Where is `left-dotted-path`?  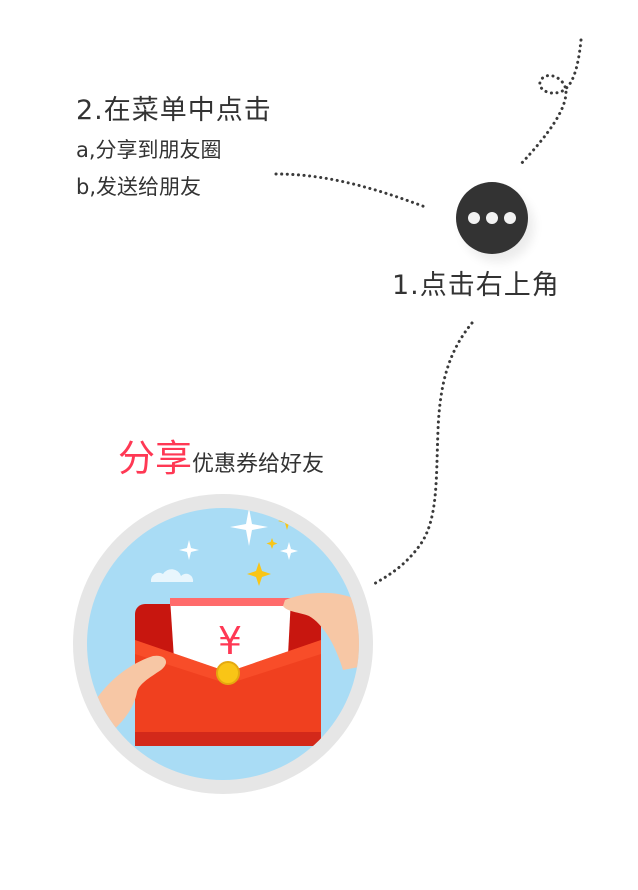 left-dotted-path is located at coordinates (352, 191).